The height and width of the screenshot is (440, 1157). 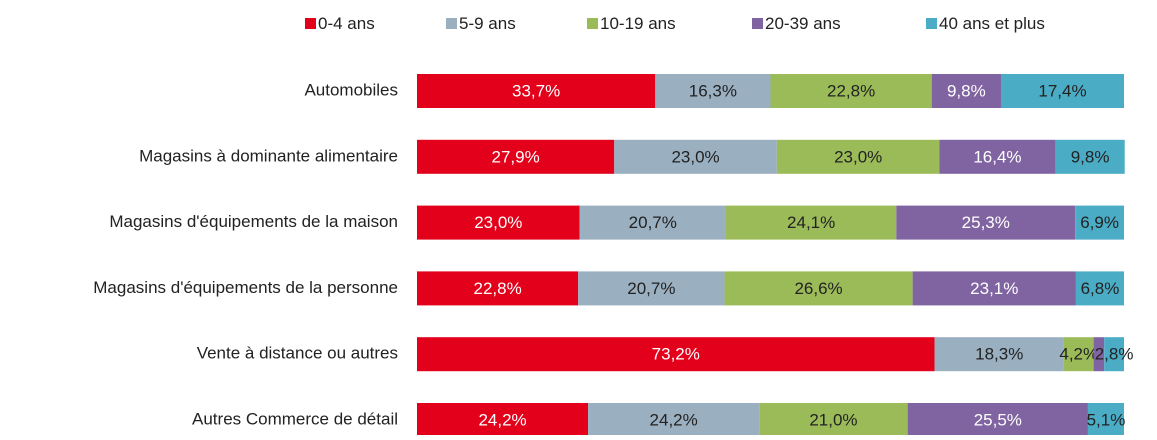 I want to click on y-tick-label: Magasins d'équipements de la maison, so click(x=253, y=221).